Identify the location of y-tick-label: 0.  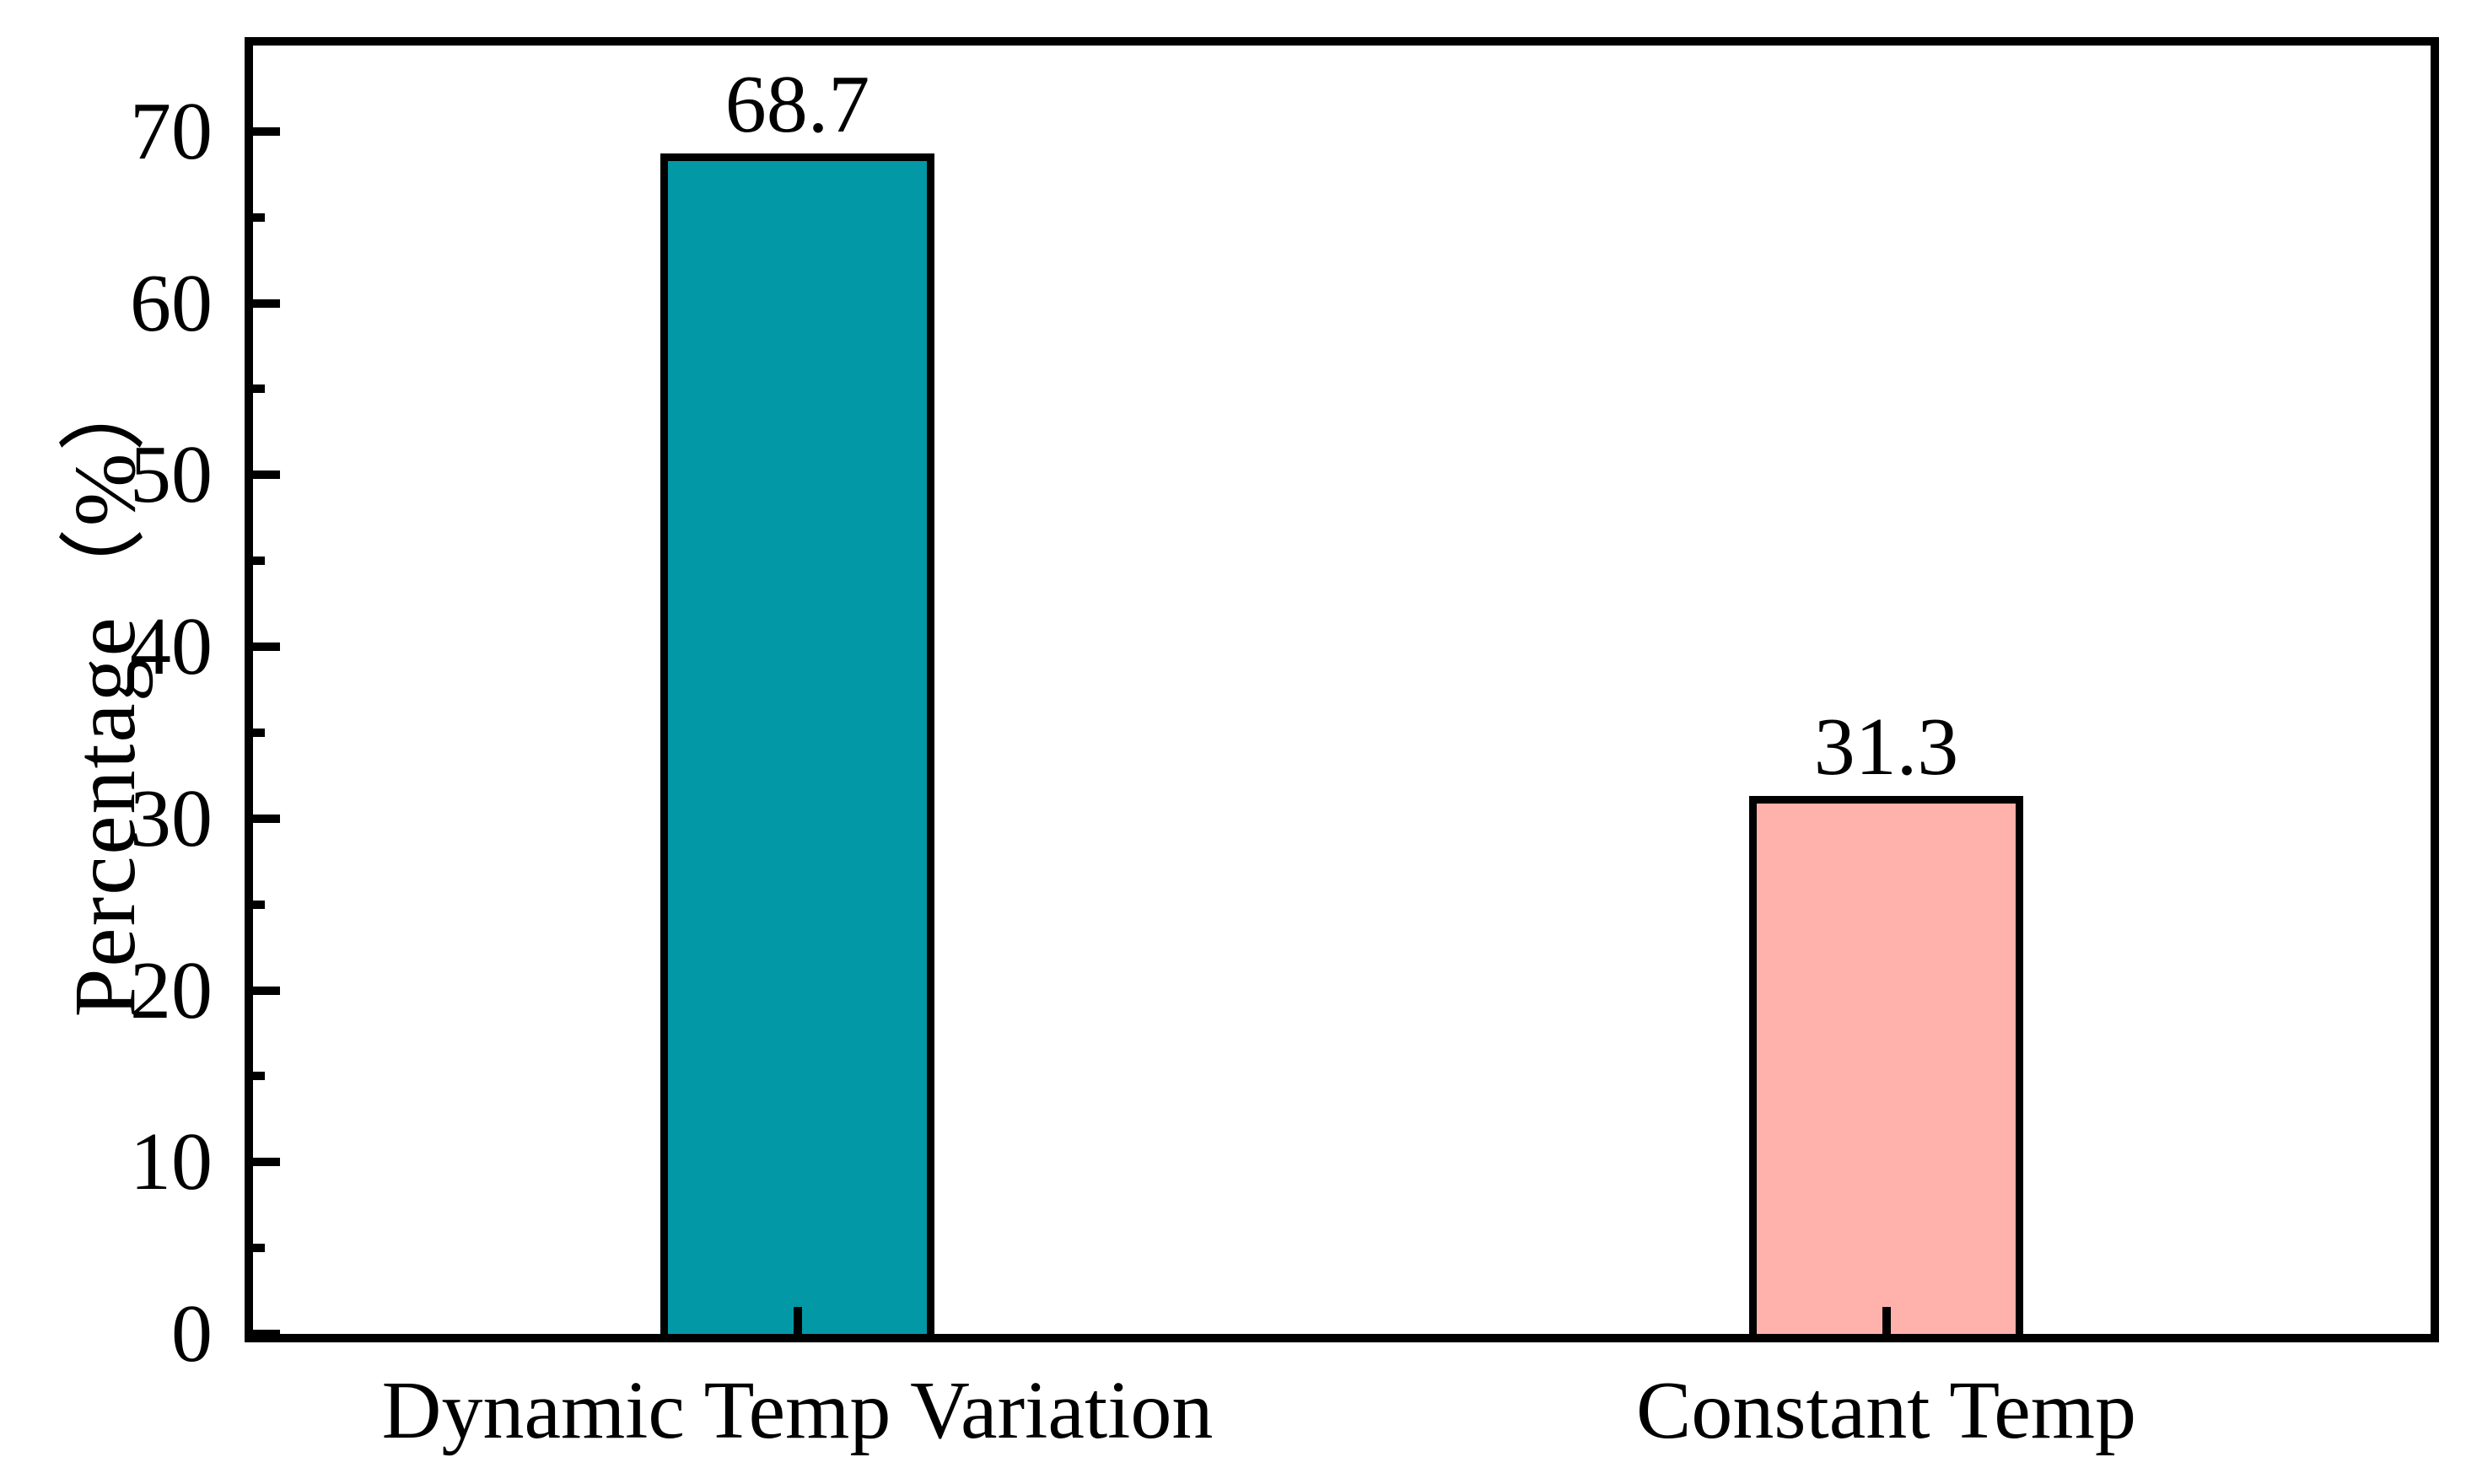
(192, 1333).